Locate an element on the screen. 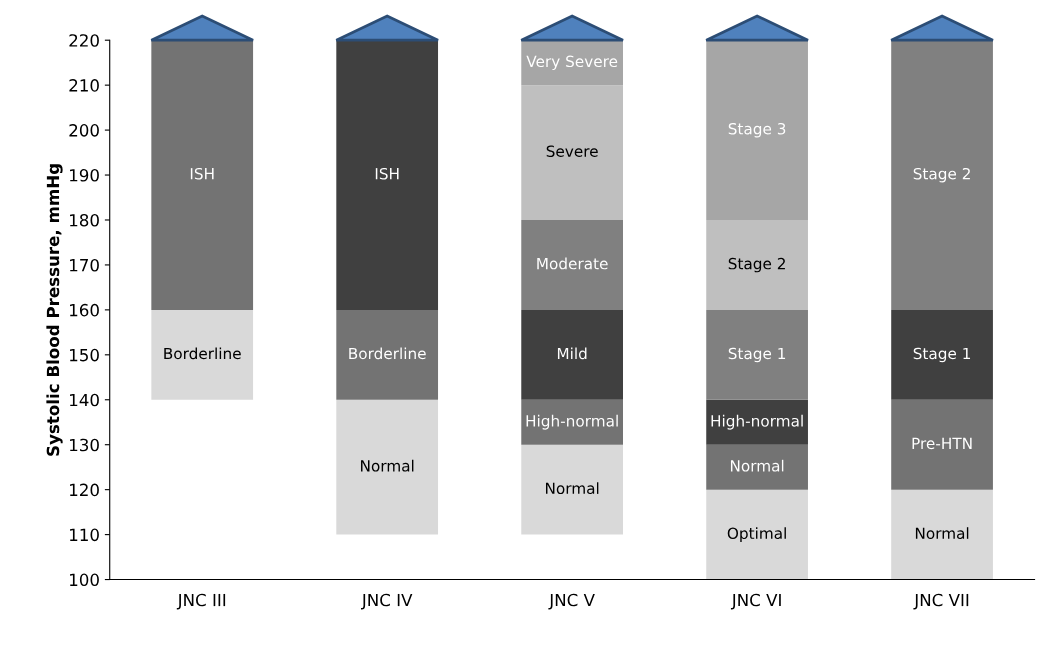  y-tick-label: 110 is located at coordinates (84, 535).